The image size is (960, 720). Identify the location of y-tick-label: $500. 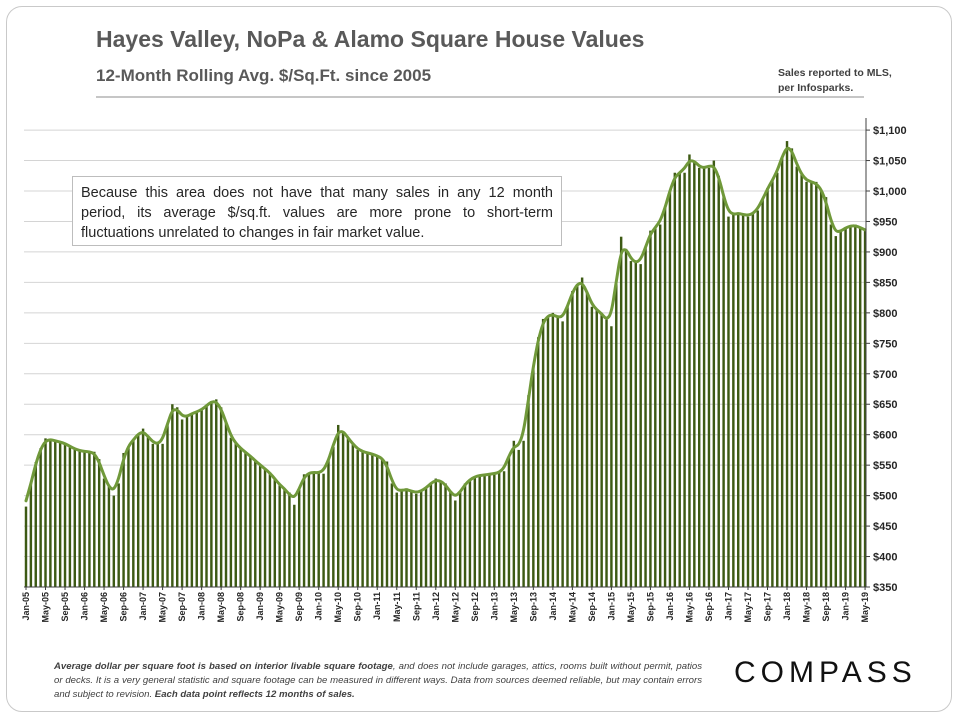
(885, 497).